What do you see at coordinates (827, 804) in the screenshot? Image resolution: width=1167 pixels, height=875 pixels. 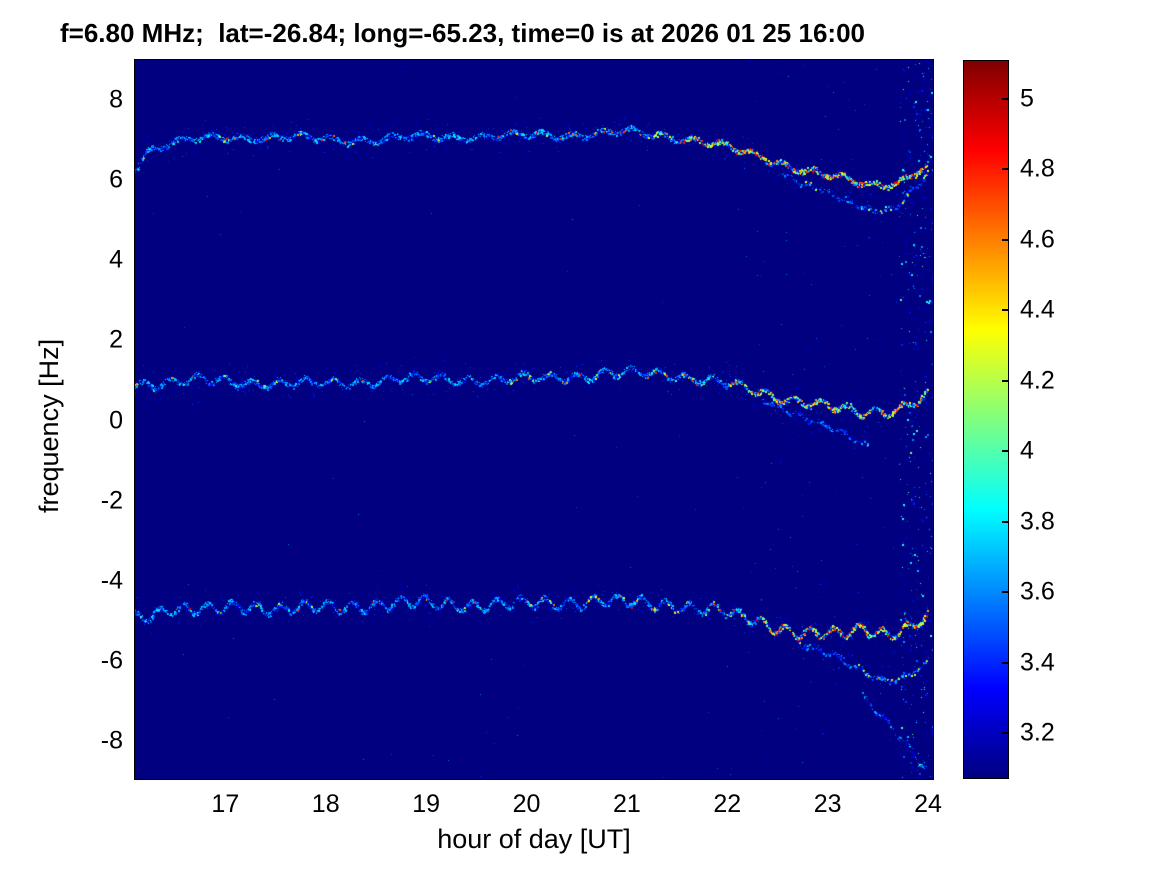 I see `x-tick-label: 23` at bounding box center [827, 804].